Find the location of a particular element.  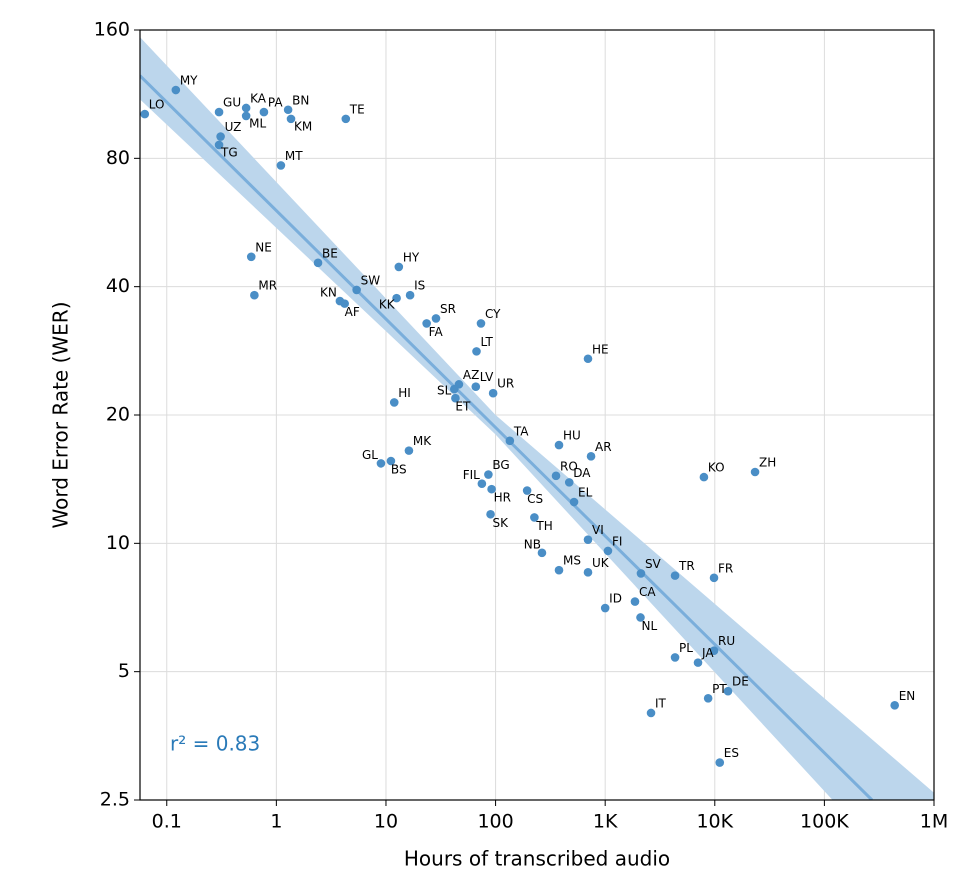

point-label: NB is located at coordinates (532, 544).